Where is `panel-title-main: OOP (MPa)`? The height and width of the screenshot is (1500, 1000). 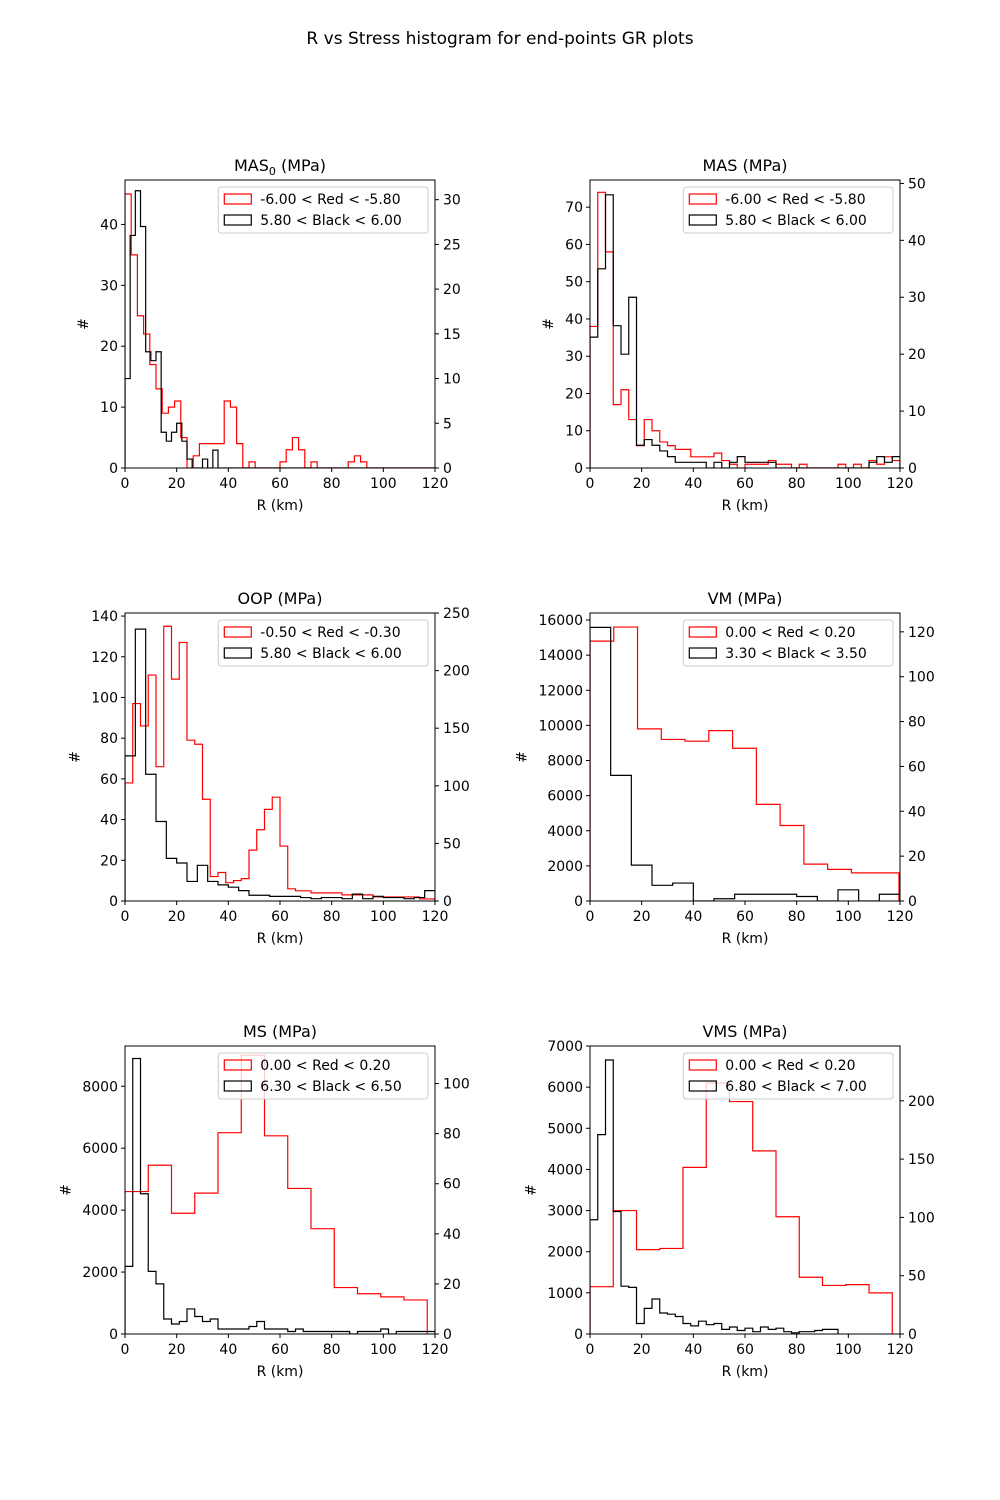 panel-title-main: OOP (MPa) is located at coordinates (280, 598).